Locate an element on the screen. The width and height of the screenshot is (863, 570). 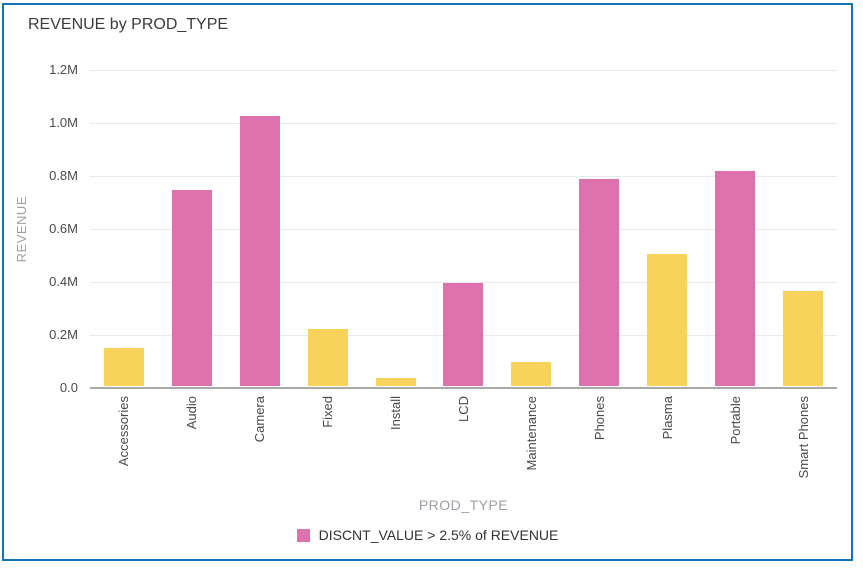
x-tick-cell: Phones is located at coordinates (599, 442).